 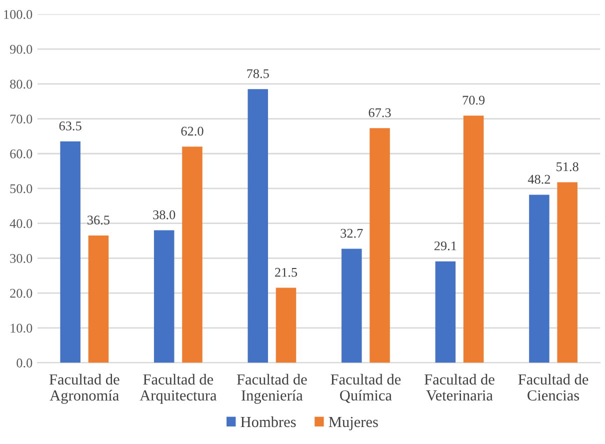 I want to click on y-tick-label: 30.0, so click(x=21, y=258).